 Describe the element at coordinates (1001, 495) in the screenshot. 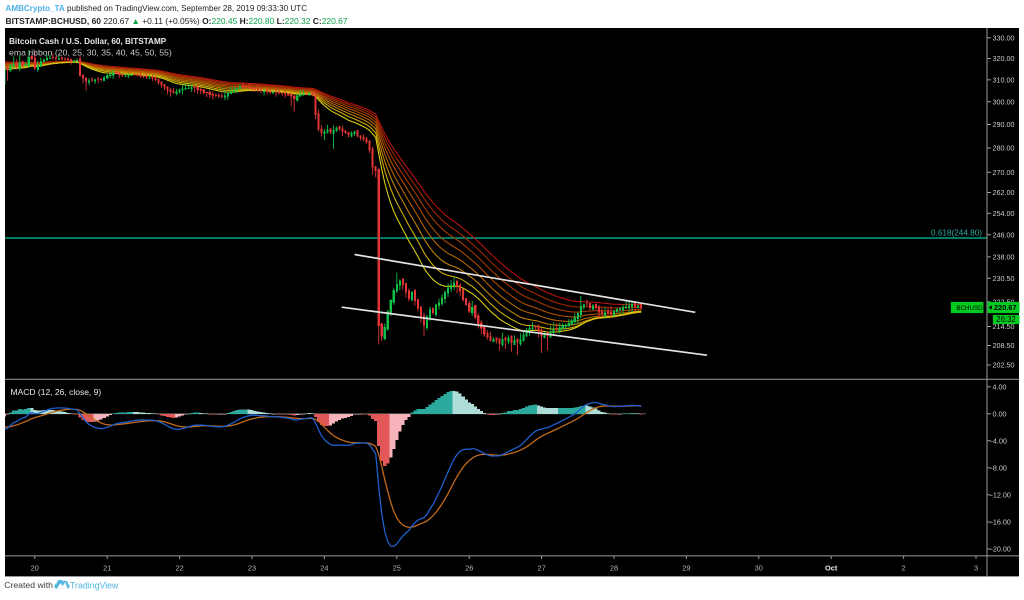

I see `svg-text: -12.00` at that location.